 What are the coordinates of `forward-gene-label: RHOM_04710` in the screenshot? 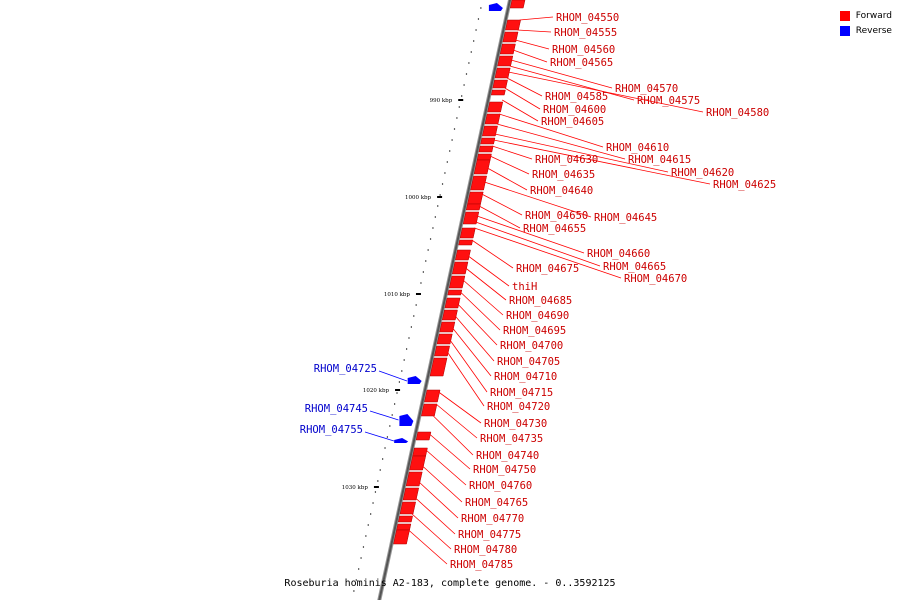 It's located at (525, 377).